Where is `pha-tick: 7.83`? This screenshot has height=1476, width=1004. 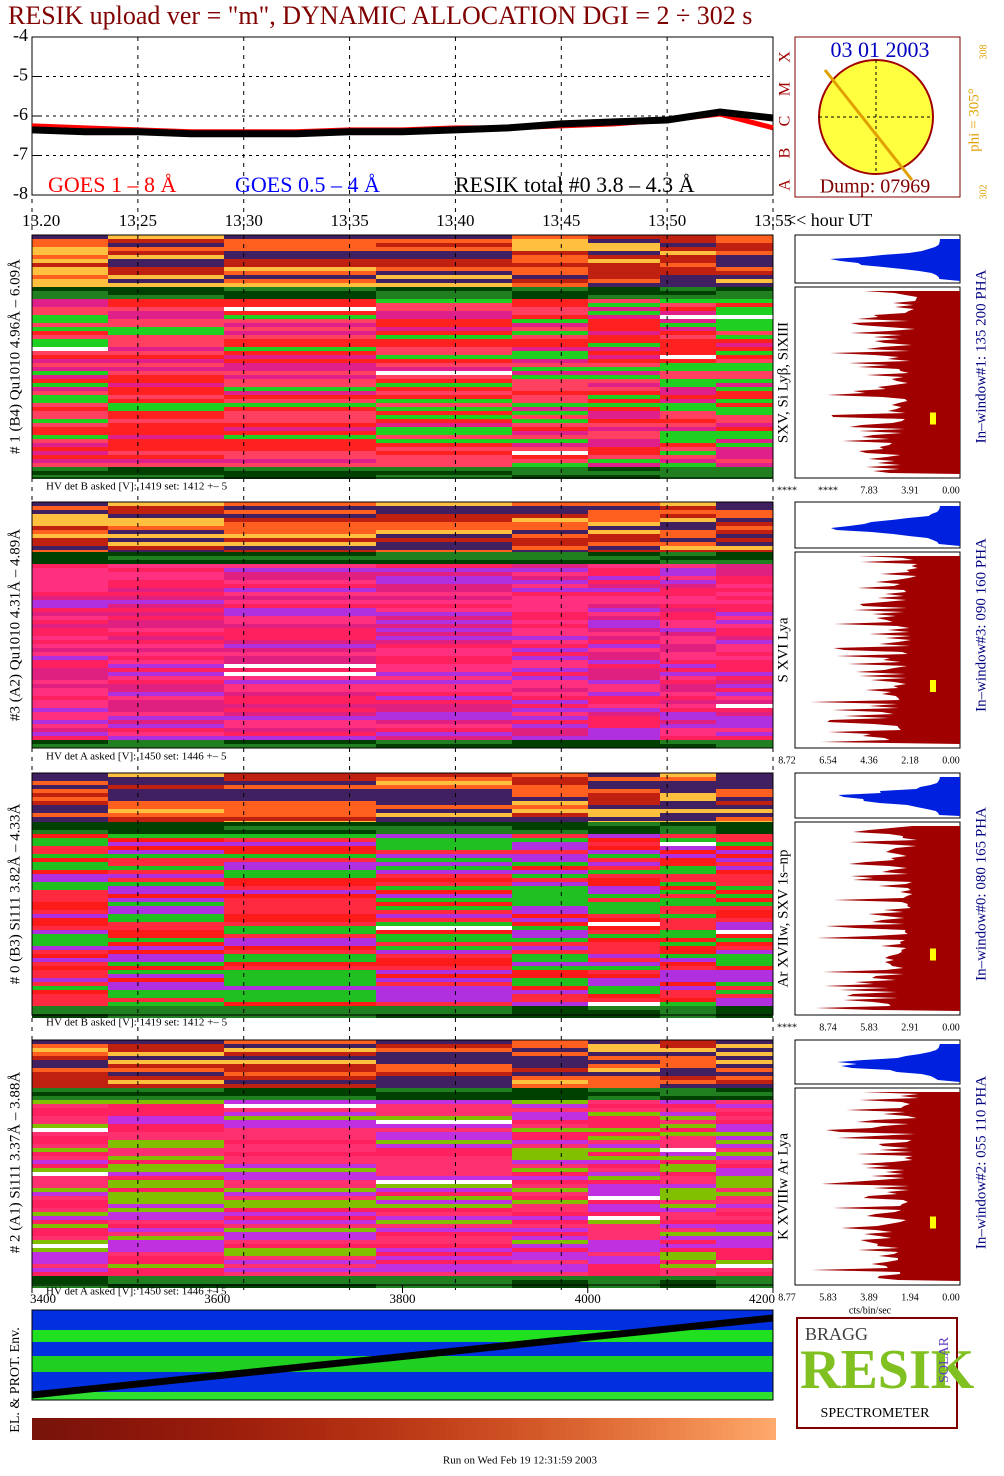 pha-tick: 7.83 is located at coordinates (869, 490).